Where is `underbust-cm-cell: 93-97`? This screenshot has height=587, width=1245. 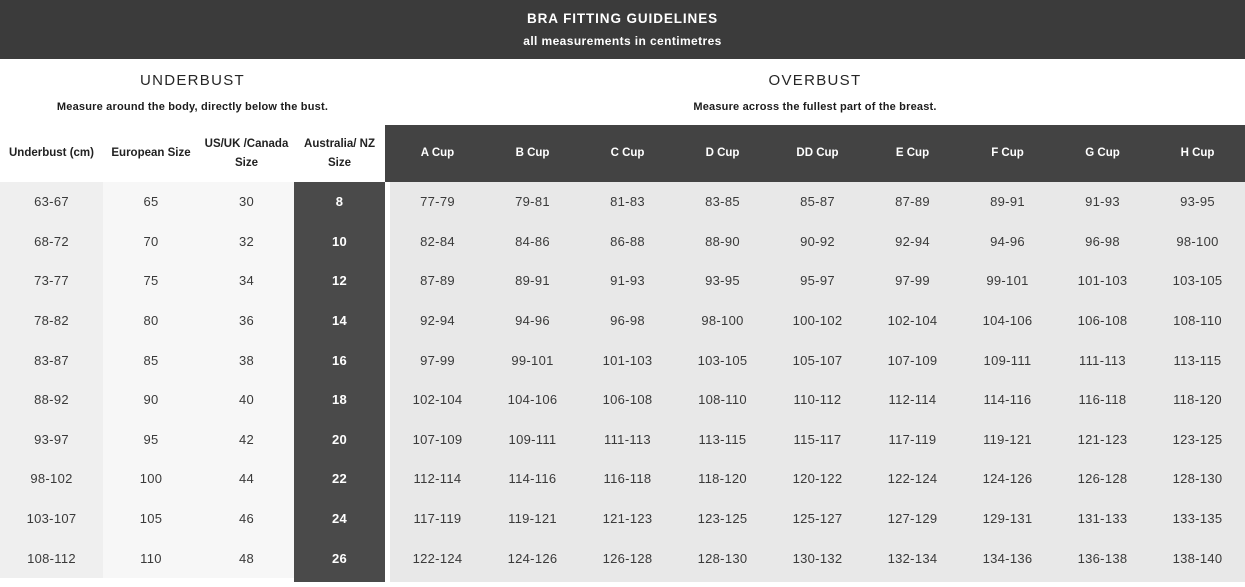
underbust-cm-cell: 93-97 is located at coordinates (51, 439).